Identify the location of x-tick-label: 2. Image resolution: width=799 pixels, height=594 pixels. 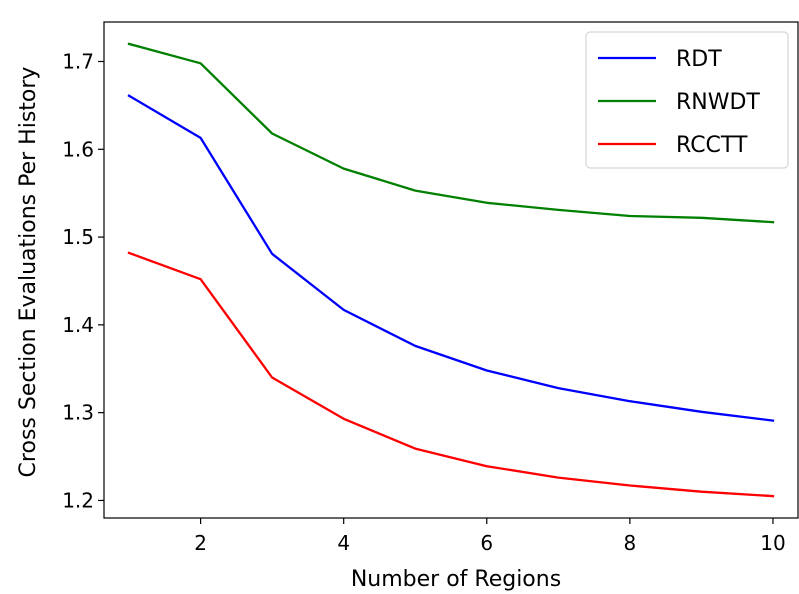
(200, 543).